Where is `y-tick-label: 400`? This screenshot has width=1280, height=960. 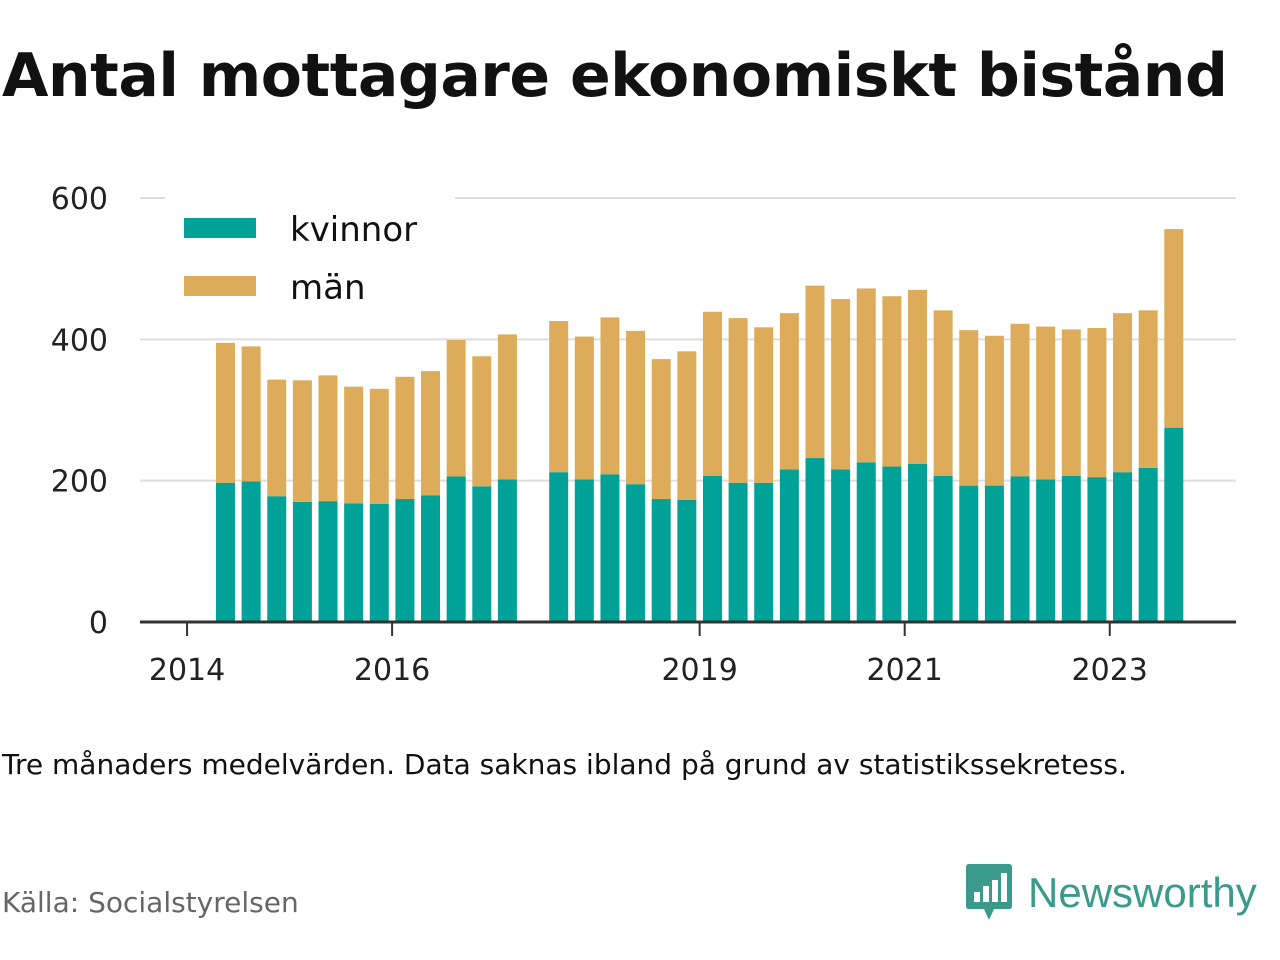
y-tick-label: 400 is located at coordinates (79, 340).